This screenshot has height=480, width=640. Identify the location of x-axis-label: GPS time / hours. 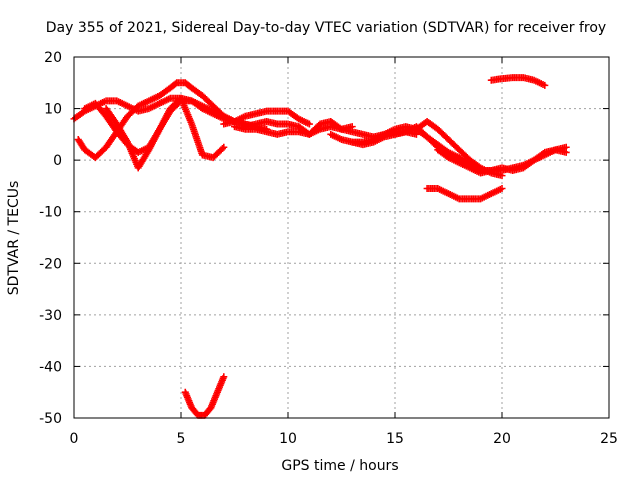
(339, 466).